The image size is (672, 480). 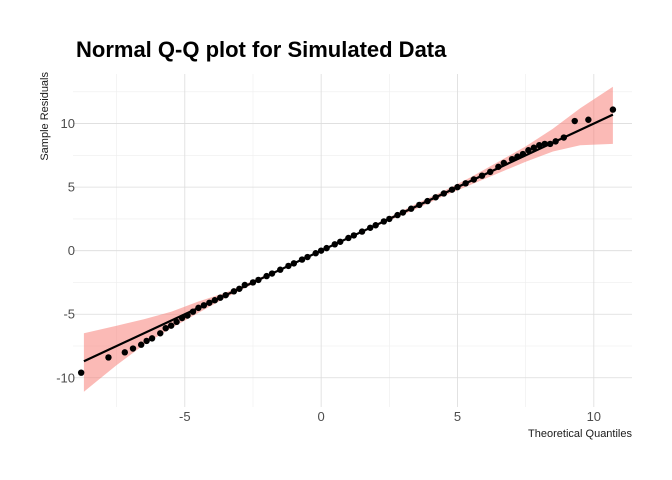 What do you see at coordinates (69, 314) in the screenshot?
I see `y-tick-label: -5` at bounding box center [69, 314].